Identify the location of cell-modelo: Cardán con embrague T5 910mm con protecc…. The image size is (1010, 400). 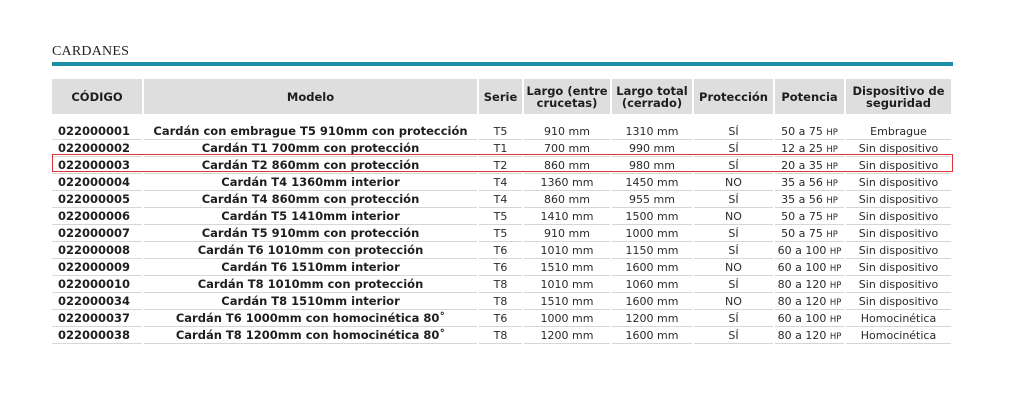
(310, 131).